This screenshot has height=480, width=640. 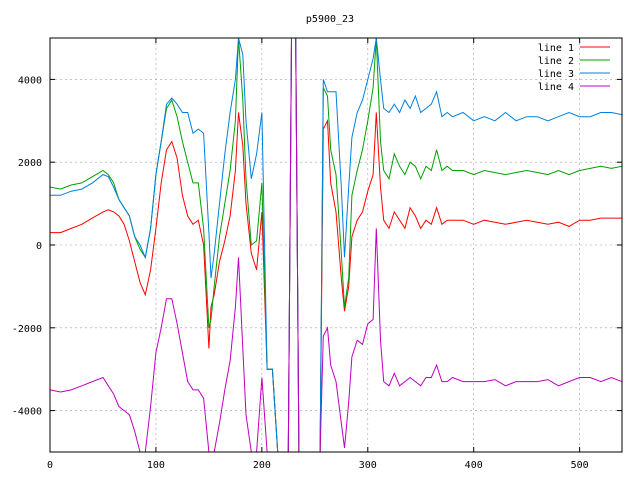 I want to click on legend-label-1: line 1, so click(x=556, y=48).